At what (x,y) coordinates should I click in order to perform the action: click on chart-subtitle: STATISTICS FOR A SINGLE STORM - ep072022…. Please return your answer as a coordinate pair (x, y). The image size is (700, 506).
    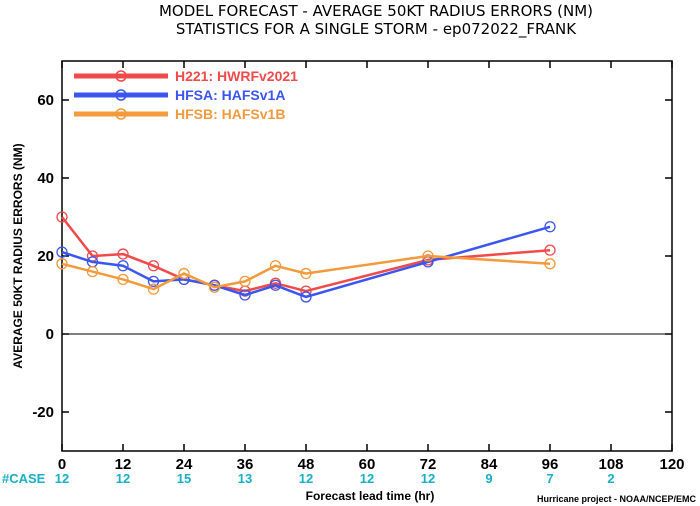
    Looking at the image, I should click on (376, 29).